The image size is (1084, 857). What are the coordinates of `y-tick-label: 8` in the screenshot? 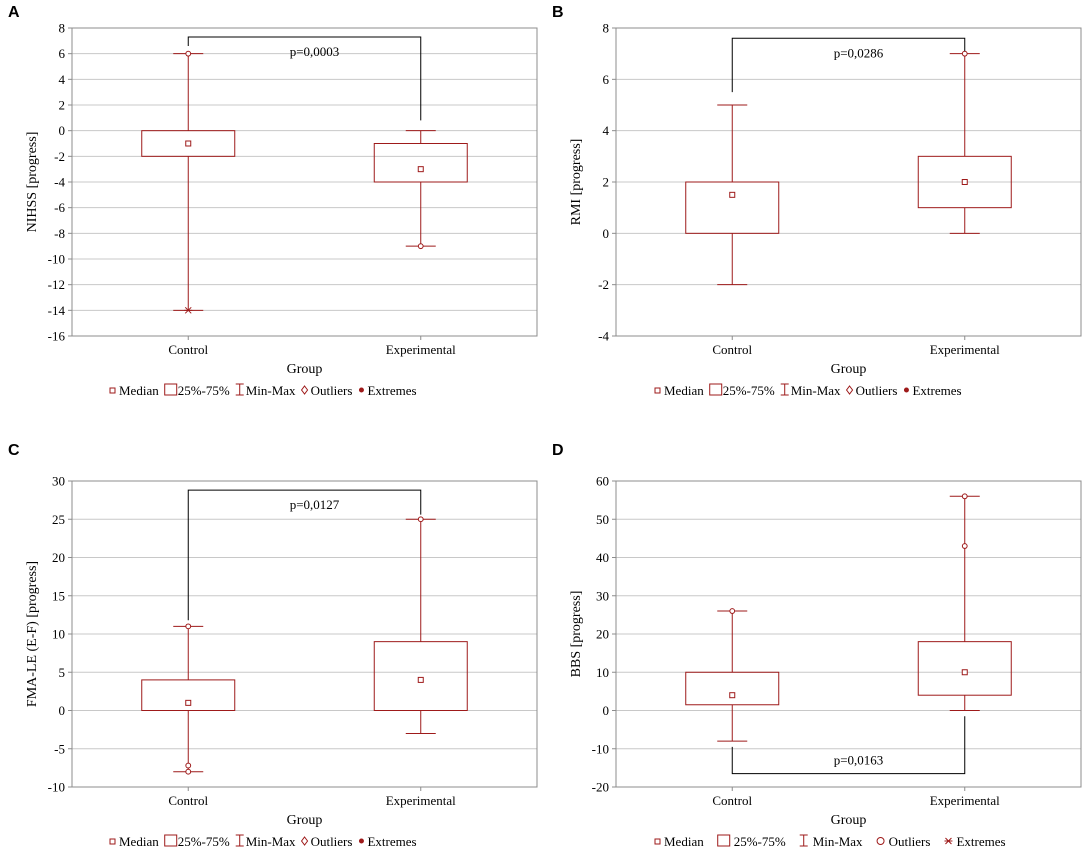 It's located at (606, 28).